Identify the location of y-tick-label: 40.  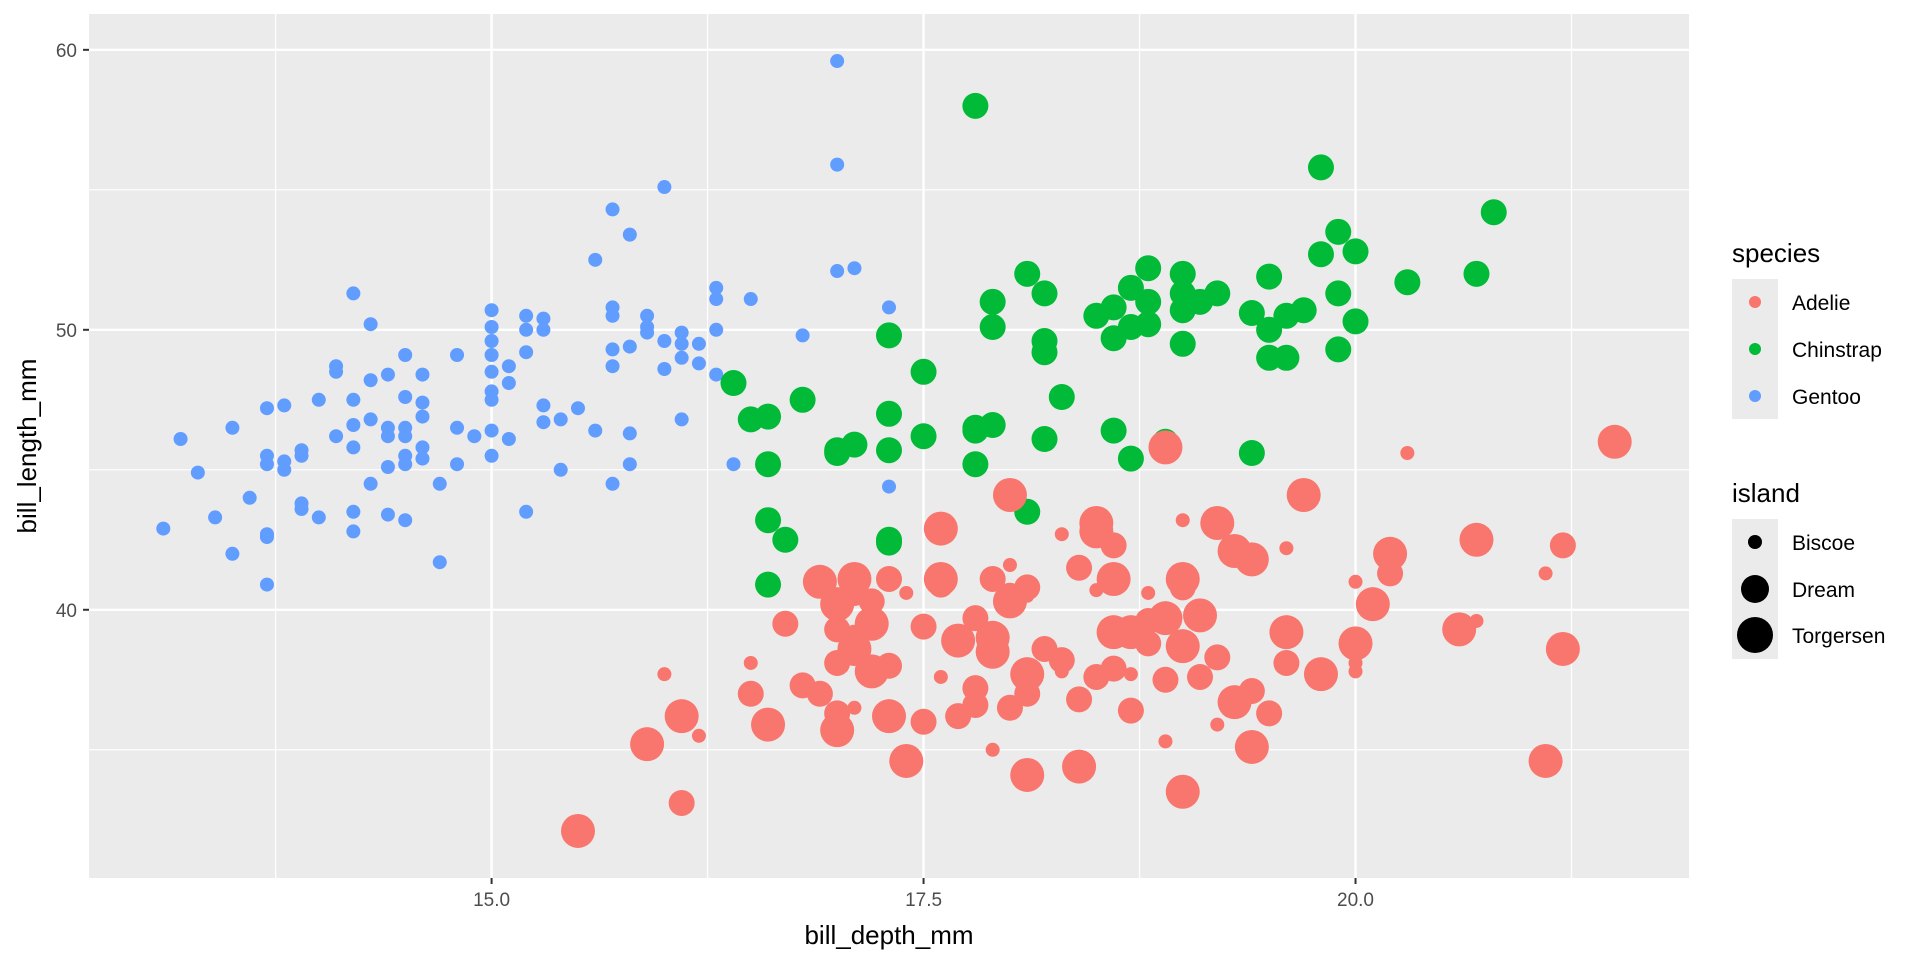
(66, 611).